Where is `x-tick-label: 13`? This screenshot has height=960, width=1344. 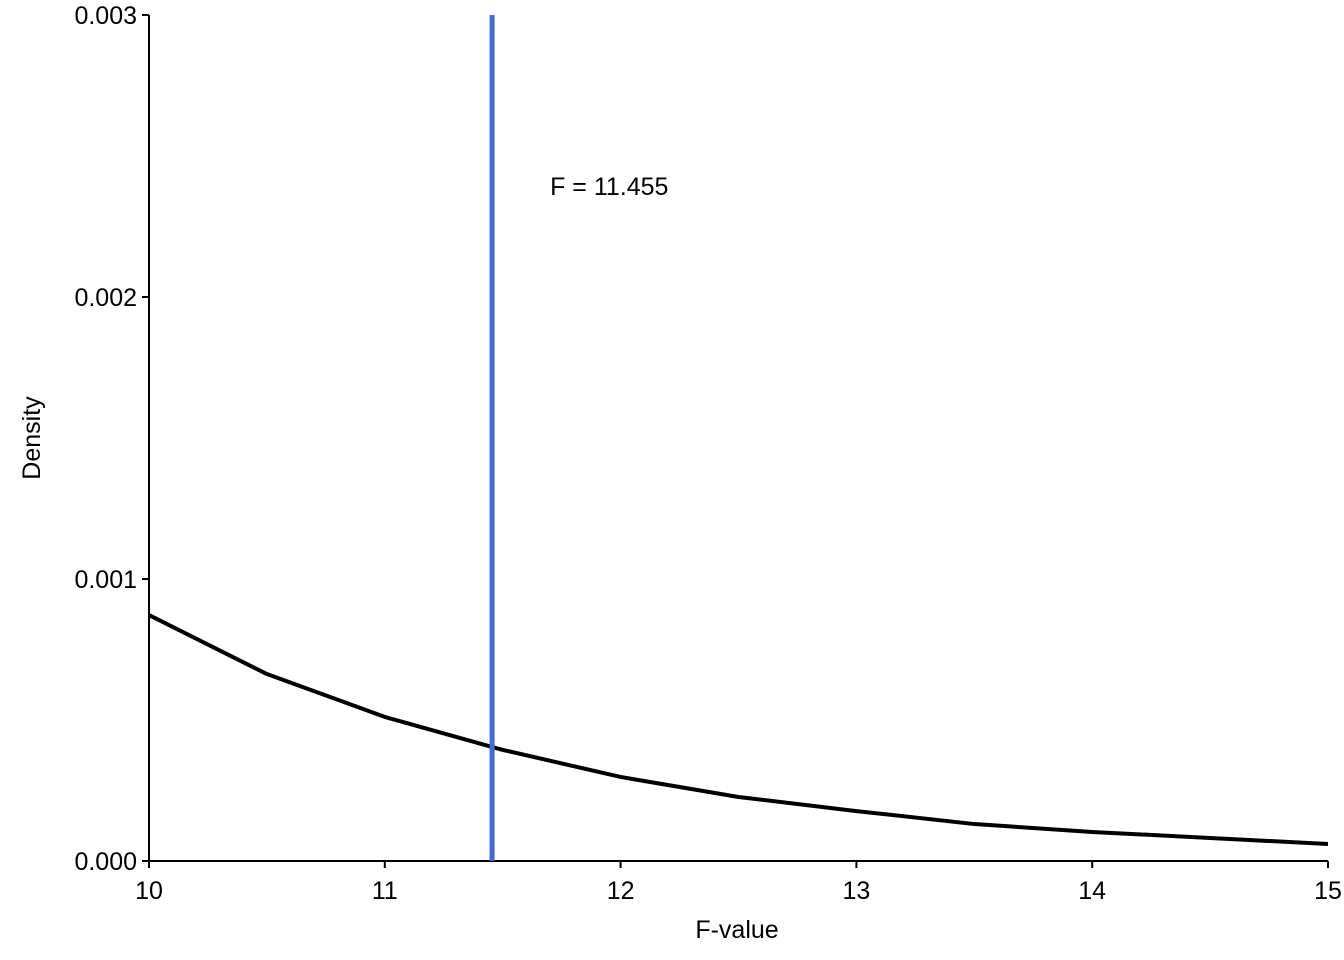
x-tick-label: 13 is located at coordinates (856, 891).